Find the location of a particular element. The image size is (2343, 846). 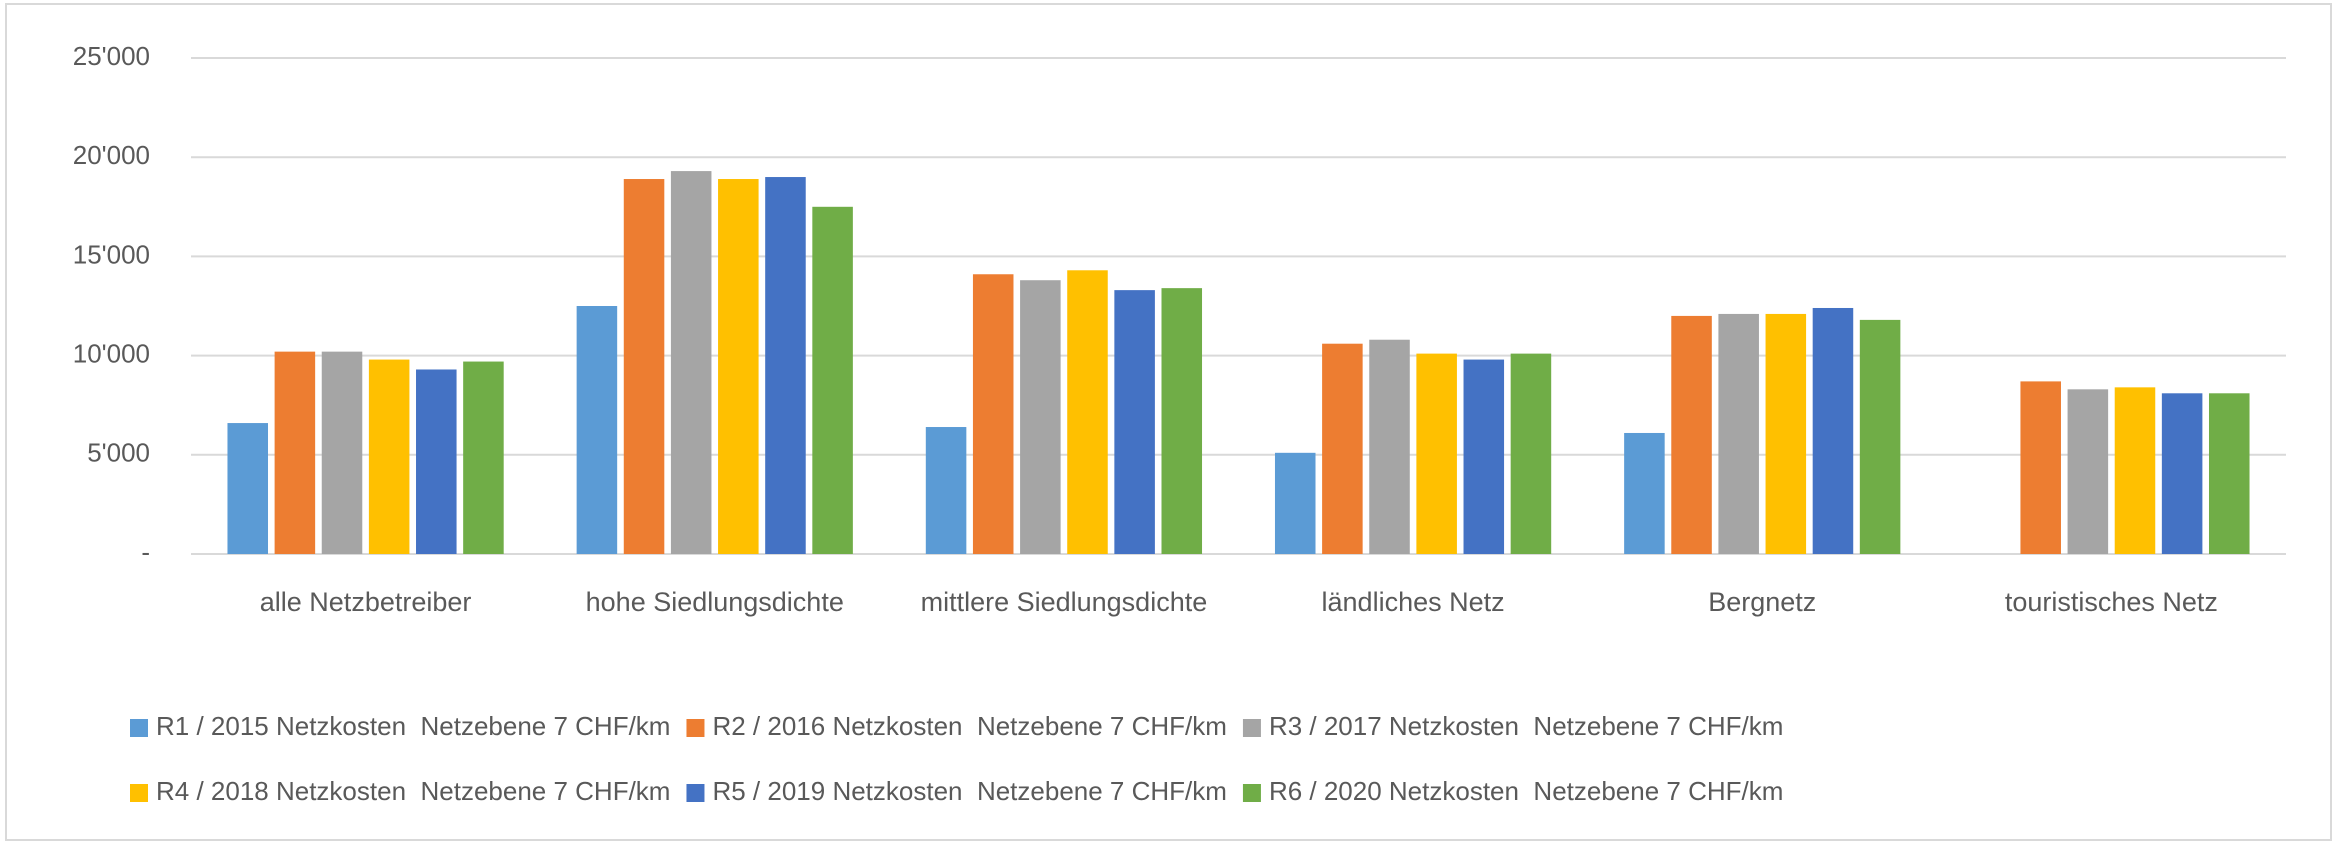

x-tick-label: hohe Siedlungsdichte is located at coordinates (714, 602).